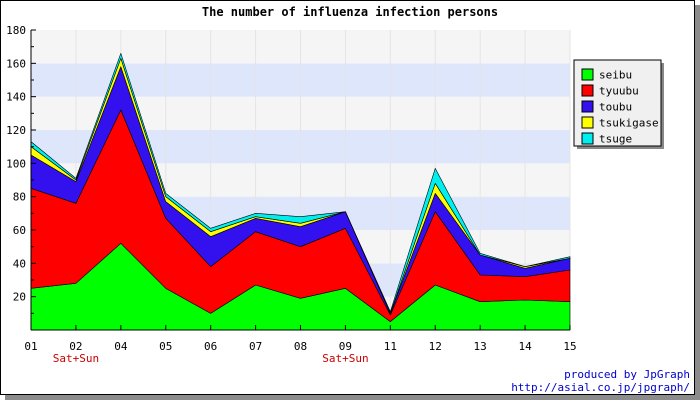 The height and width of the screenshot is (400, 700). What do you see at coordinates (16, 163) in the screenshot?
I see `y-tick-label: 100` at bounding box center [16, 163].